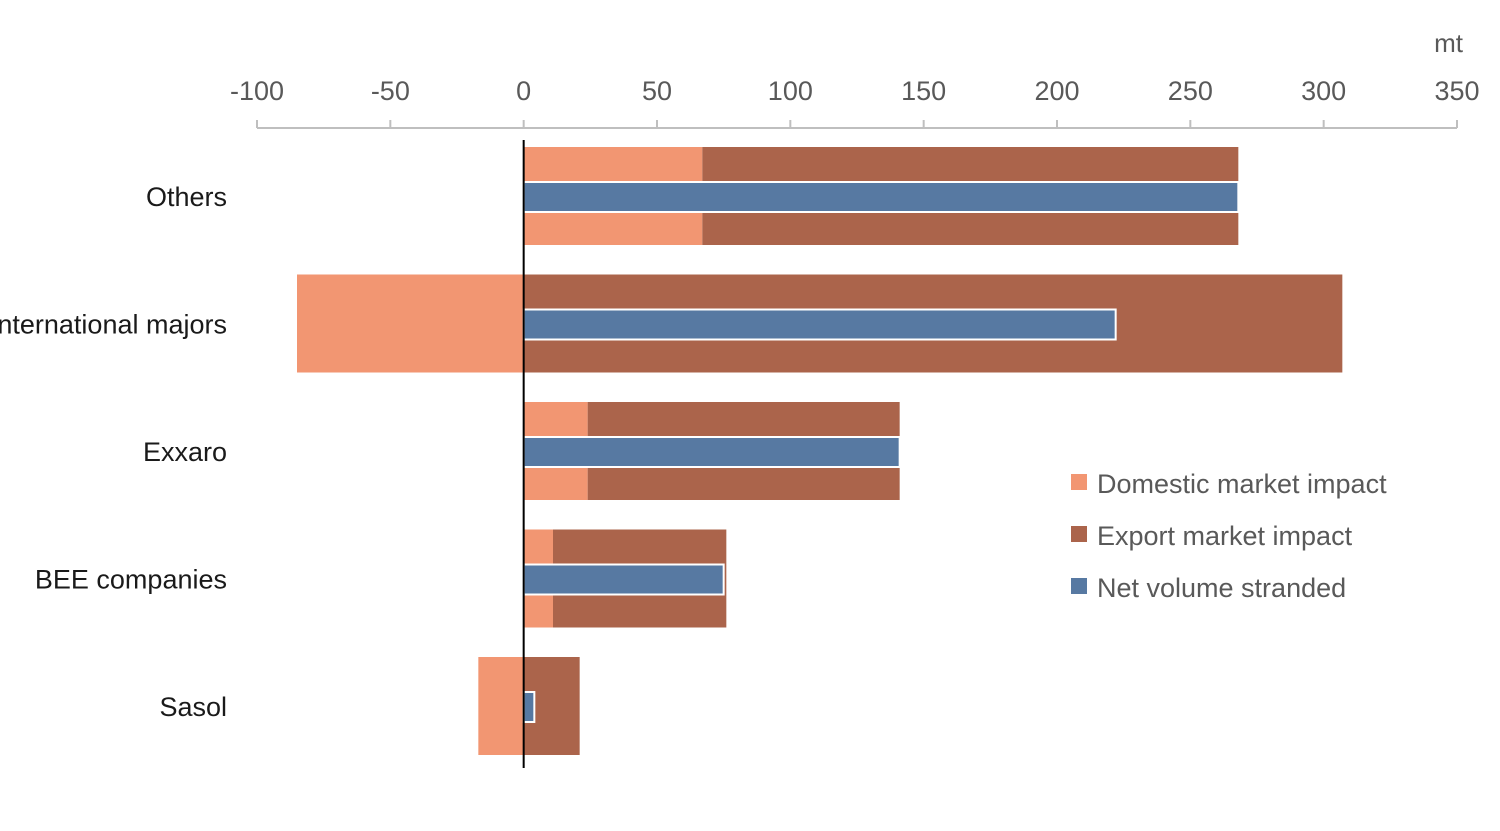  Describe the element at coordinates (185, 452) in the screenshot. I see `category-label: Exxaro` at that location.